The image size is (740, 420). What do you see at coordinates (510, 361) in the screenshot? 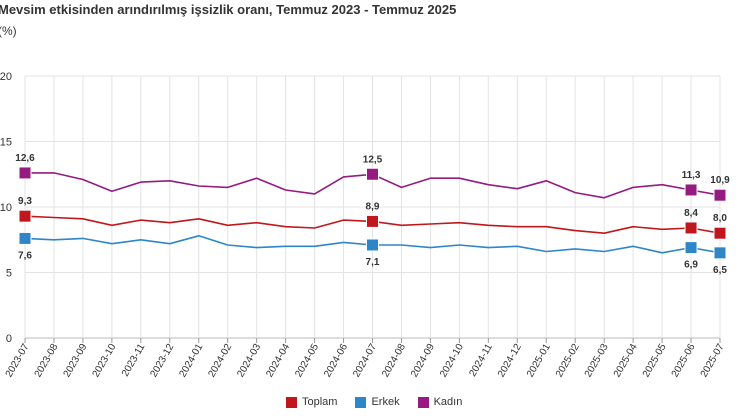
I see `x-tick-label: 2024-12` at bounding box center [510, 361].